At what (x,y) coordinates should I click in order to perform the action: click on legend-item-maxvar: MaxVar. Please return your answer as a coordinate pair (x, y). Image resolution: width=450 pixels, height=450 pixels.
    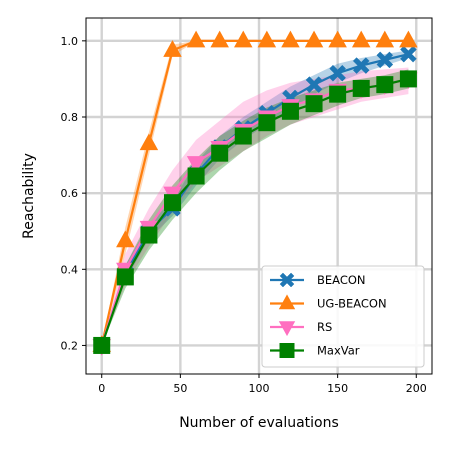
    Looking at the image, I should click on (315, 350).